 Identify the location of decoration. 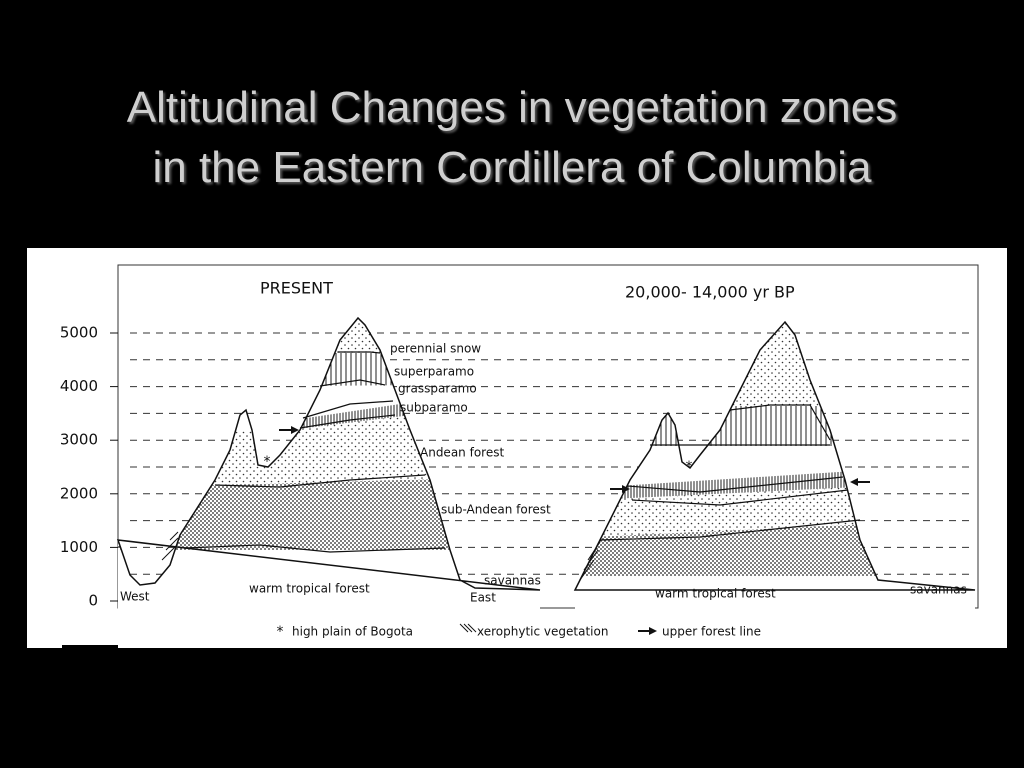
(90, 646).